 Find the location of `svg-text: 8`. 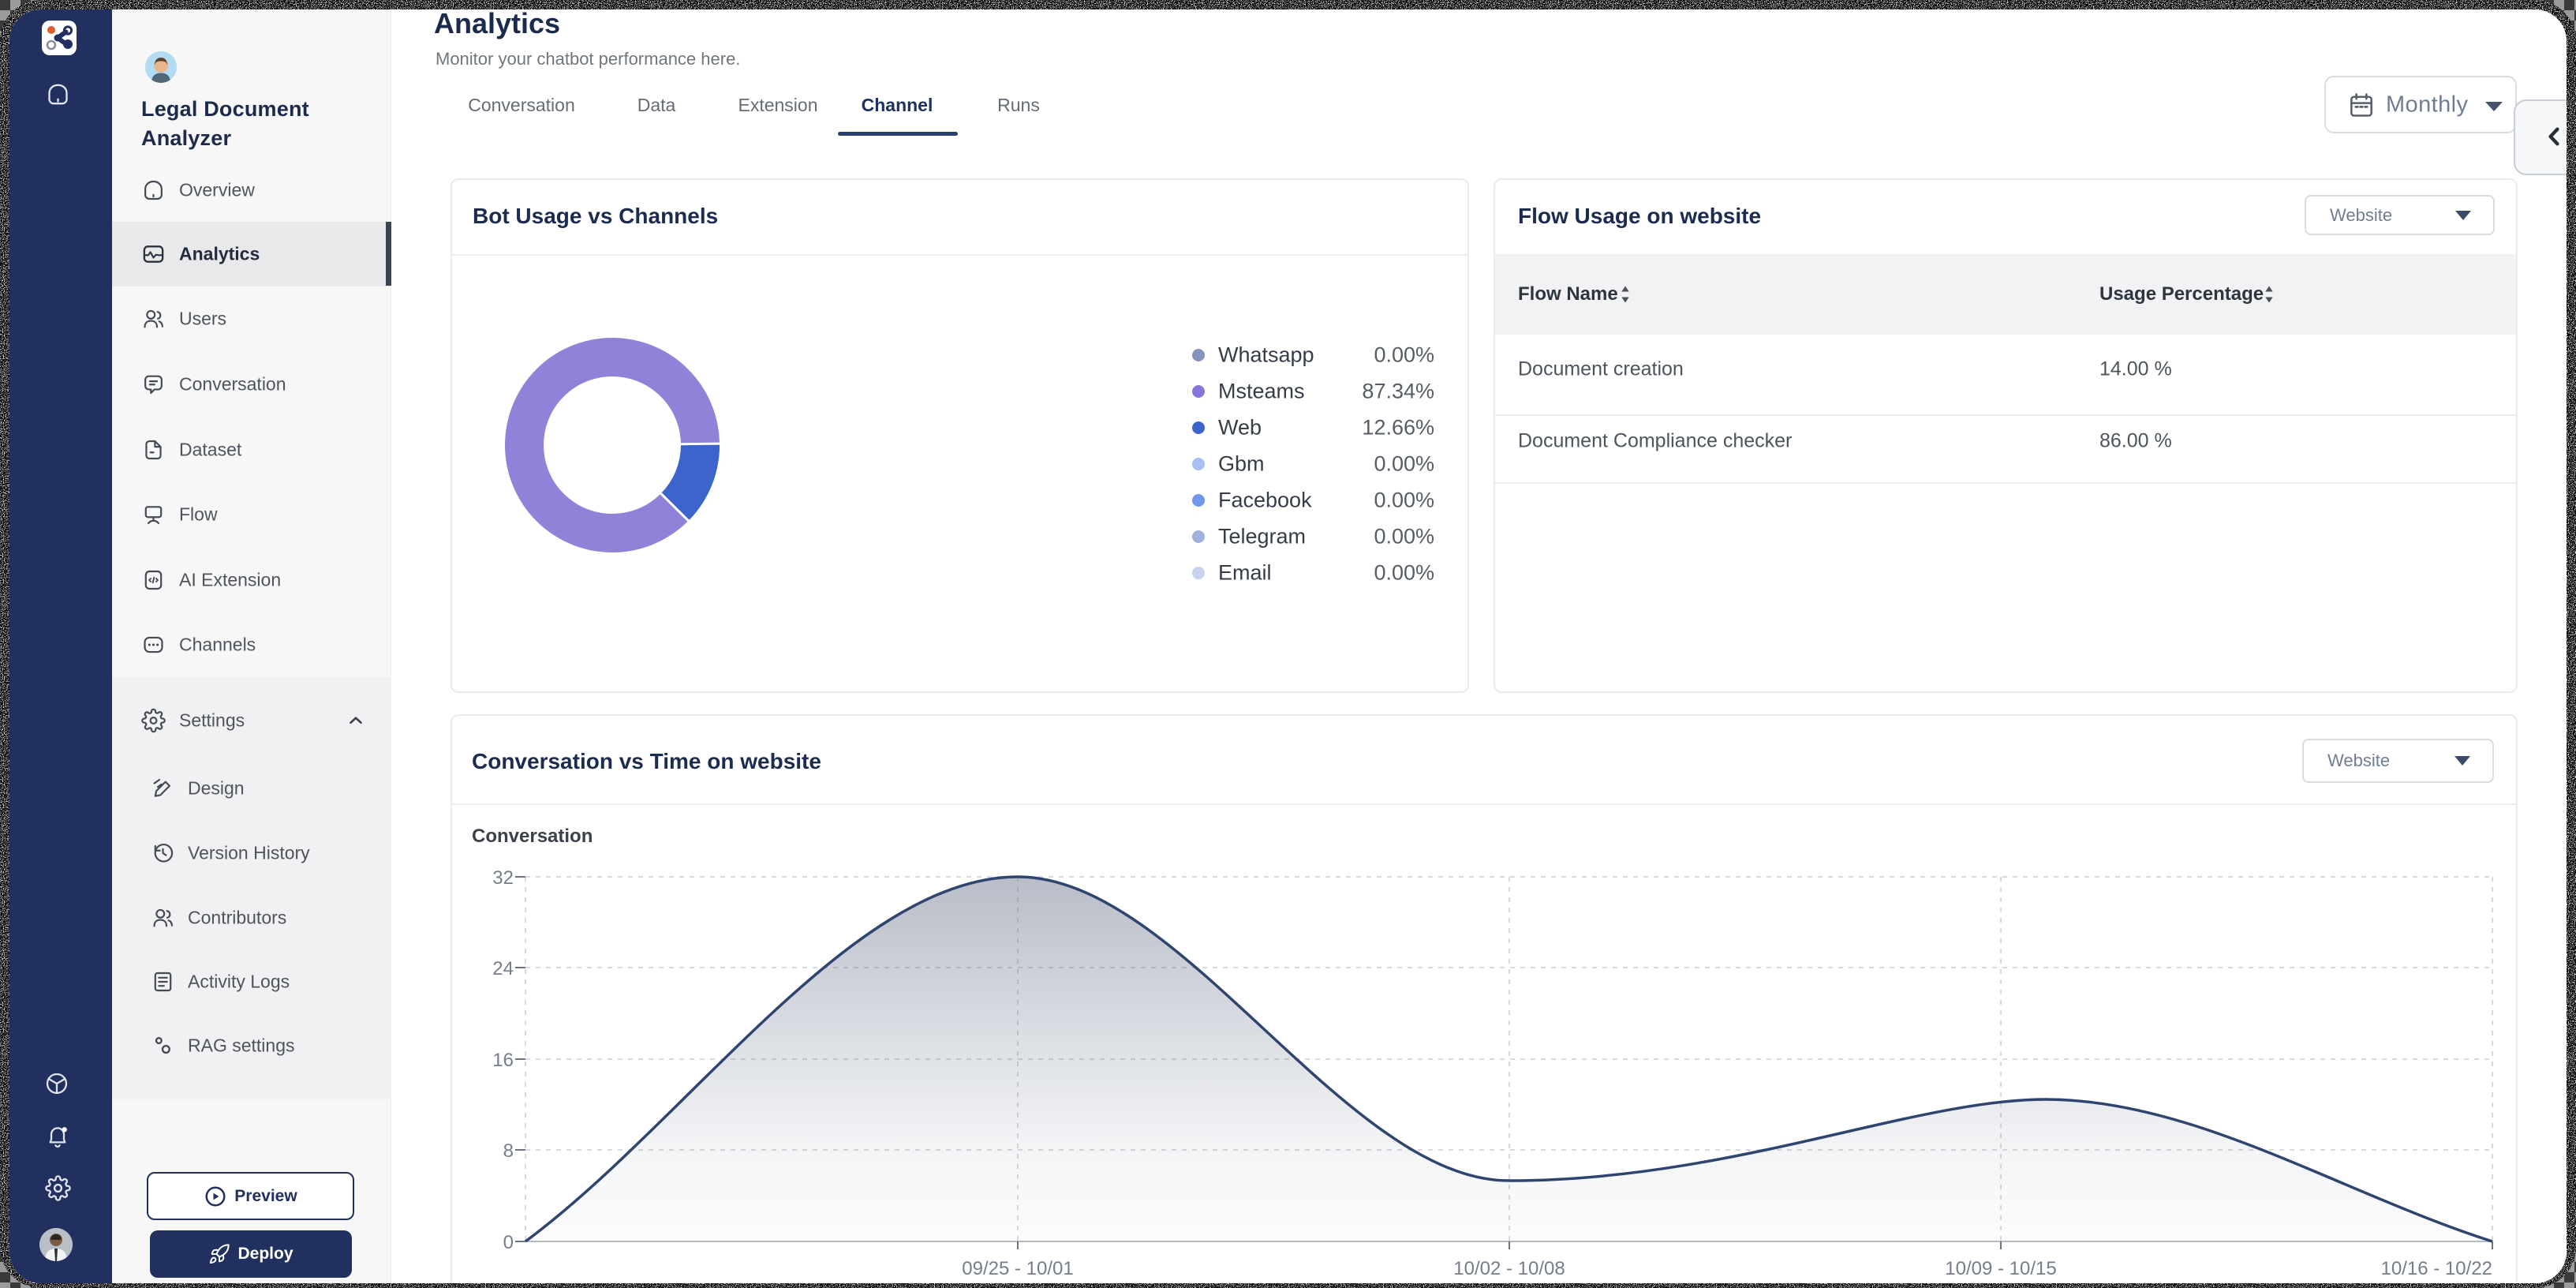

svg-text: 8 is located at coordinates (508, 1151).